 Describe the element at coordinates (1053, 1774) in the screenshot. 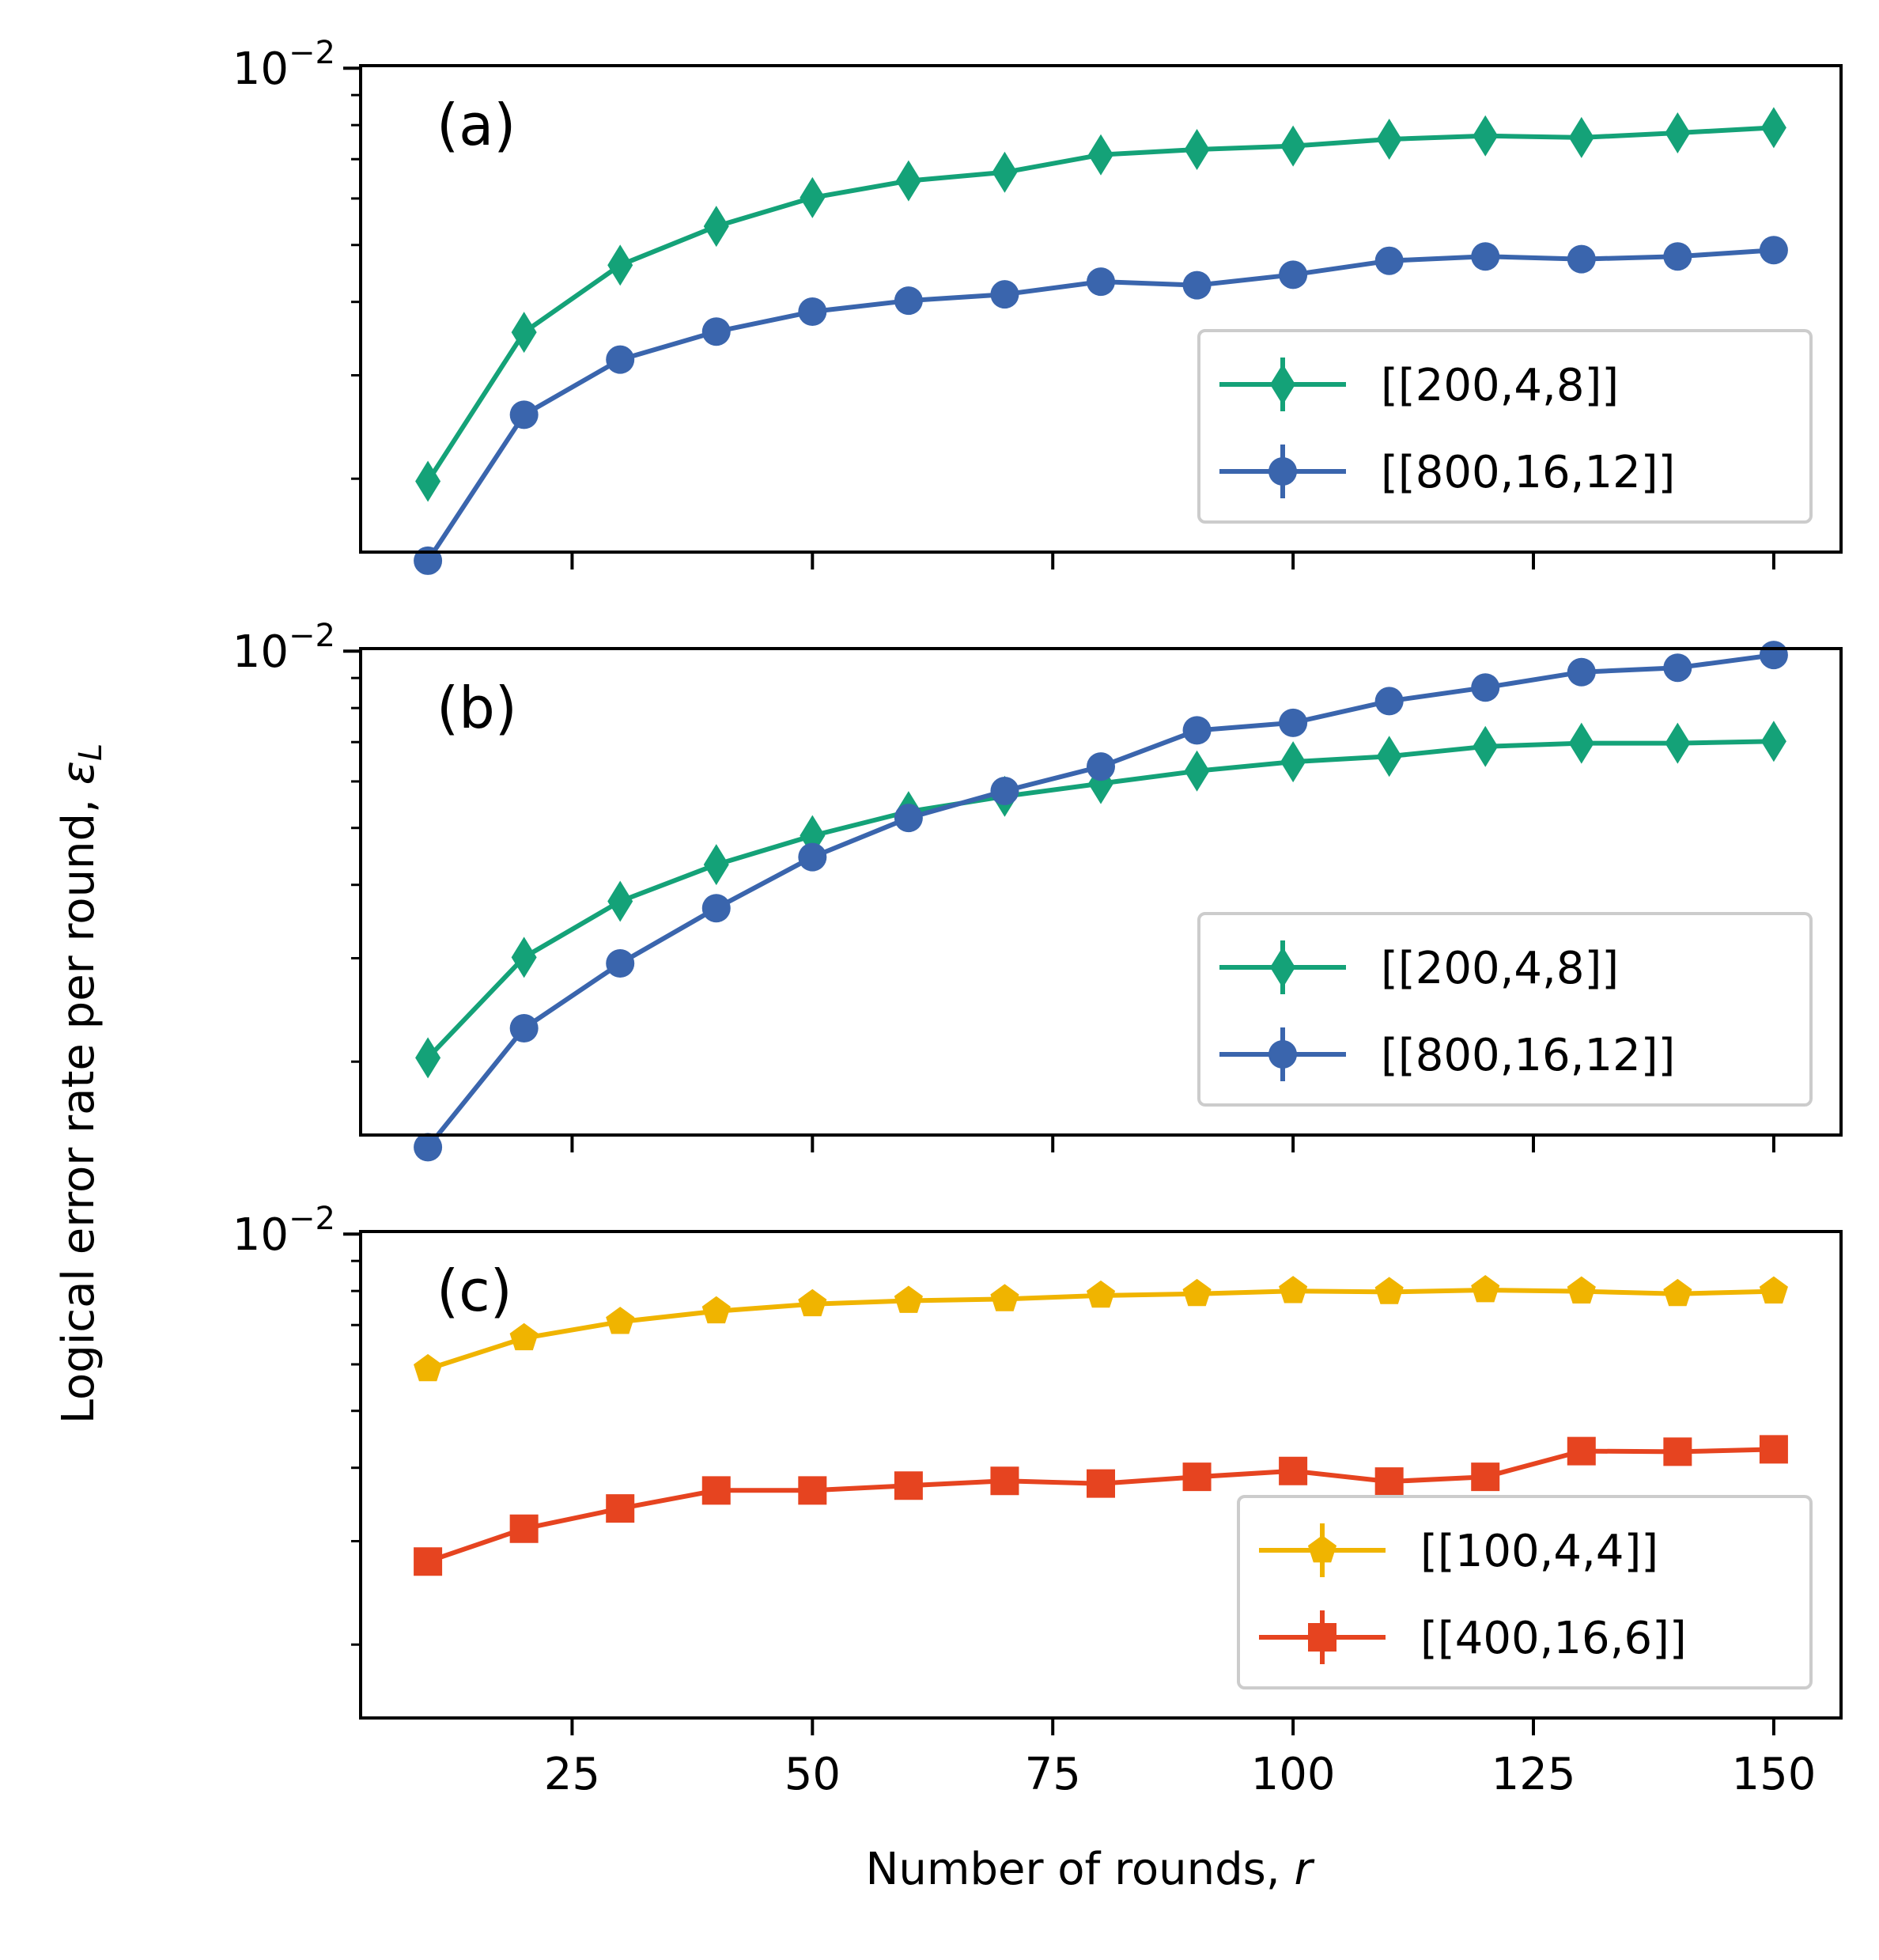

I see `x-tick-label: 75` at that location.